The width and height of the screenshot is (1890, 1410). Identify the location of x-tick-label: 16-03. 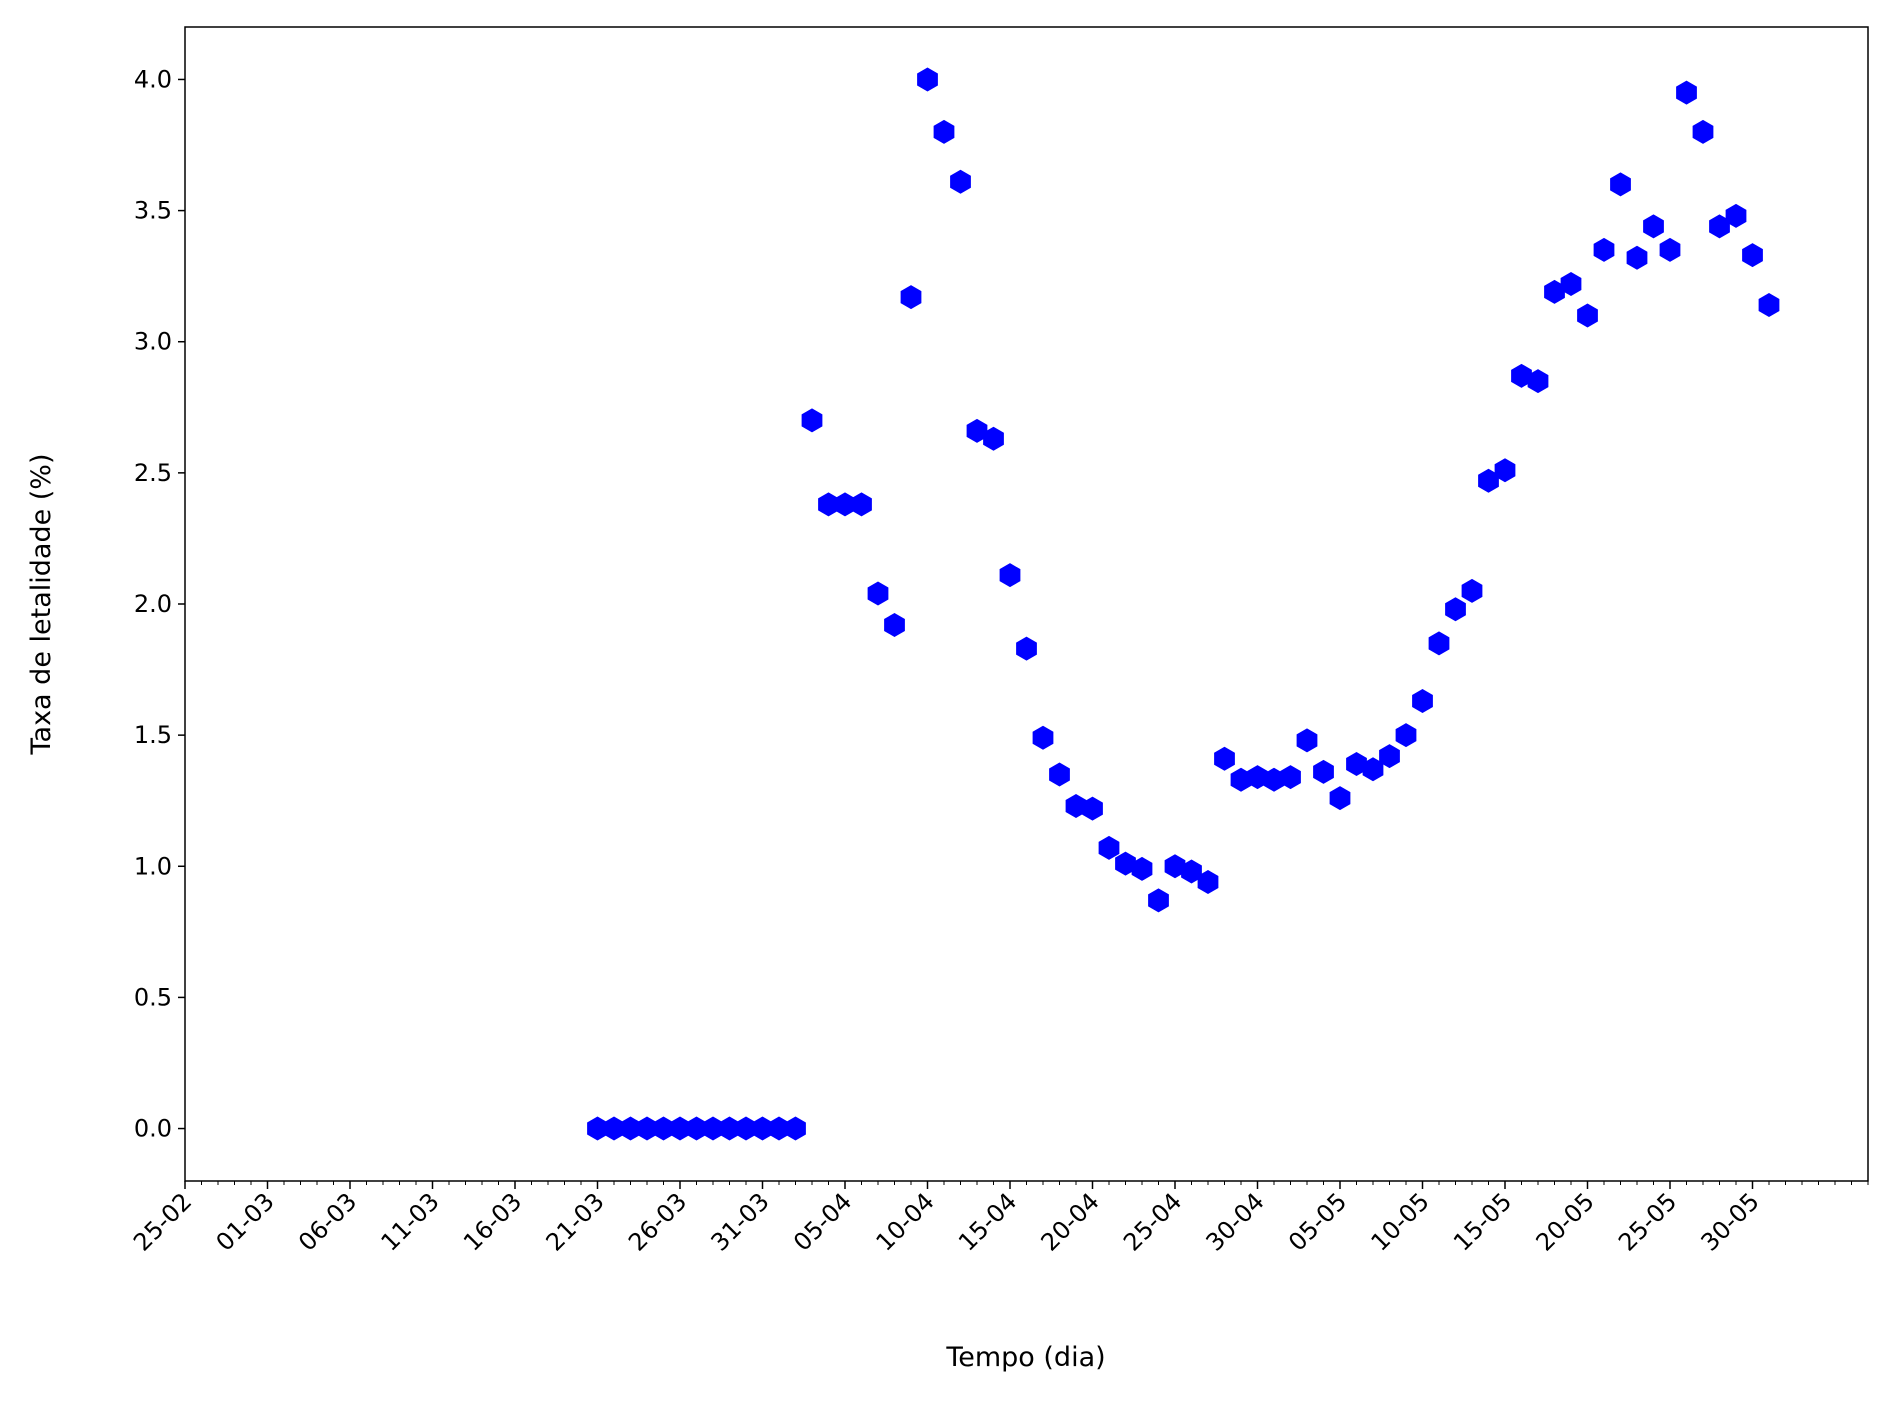
(492, 1221).